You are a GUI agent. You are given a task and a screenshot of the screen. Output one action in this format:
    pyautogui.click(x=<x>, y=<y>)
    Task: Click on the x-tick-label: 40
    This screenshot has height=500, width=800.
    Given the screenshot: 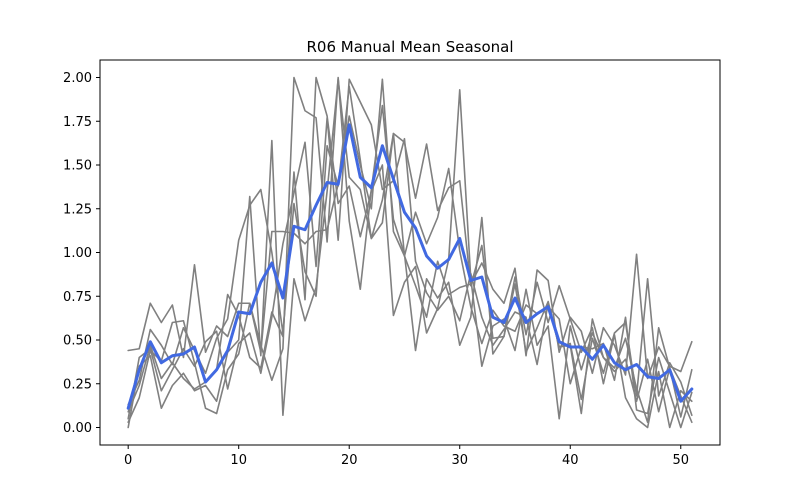 What is the action you would take?
    pyautogui.click(x=570, y=460)
    